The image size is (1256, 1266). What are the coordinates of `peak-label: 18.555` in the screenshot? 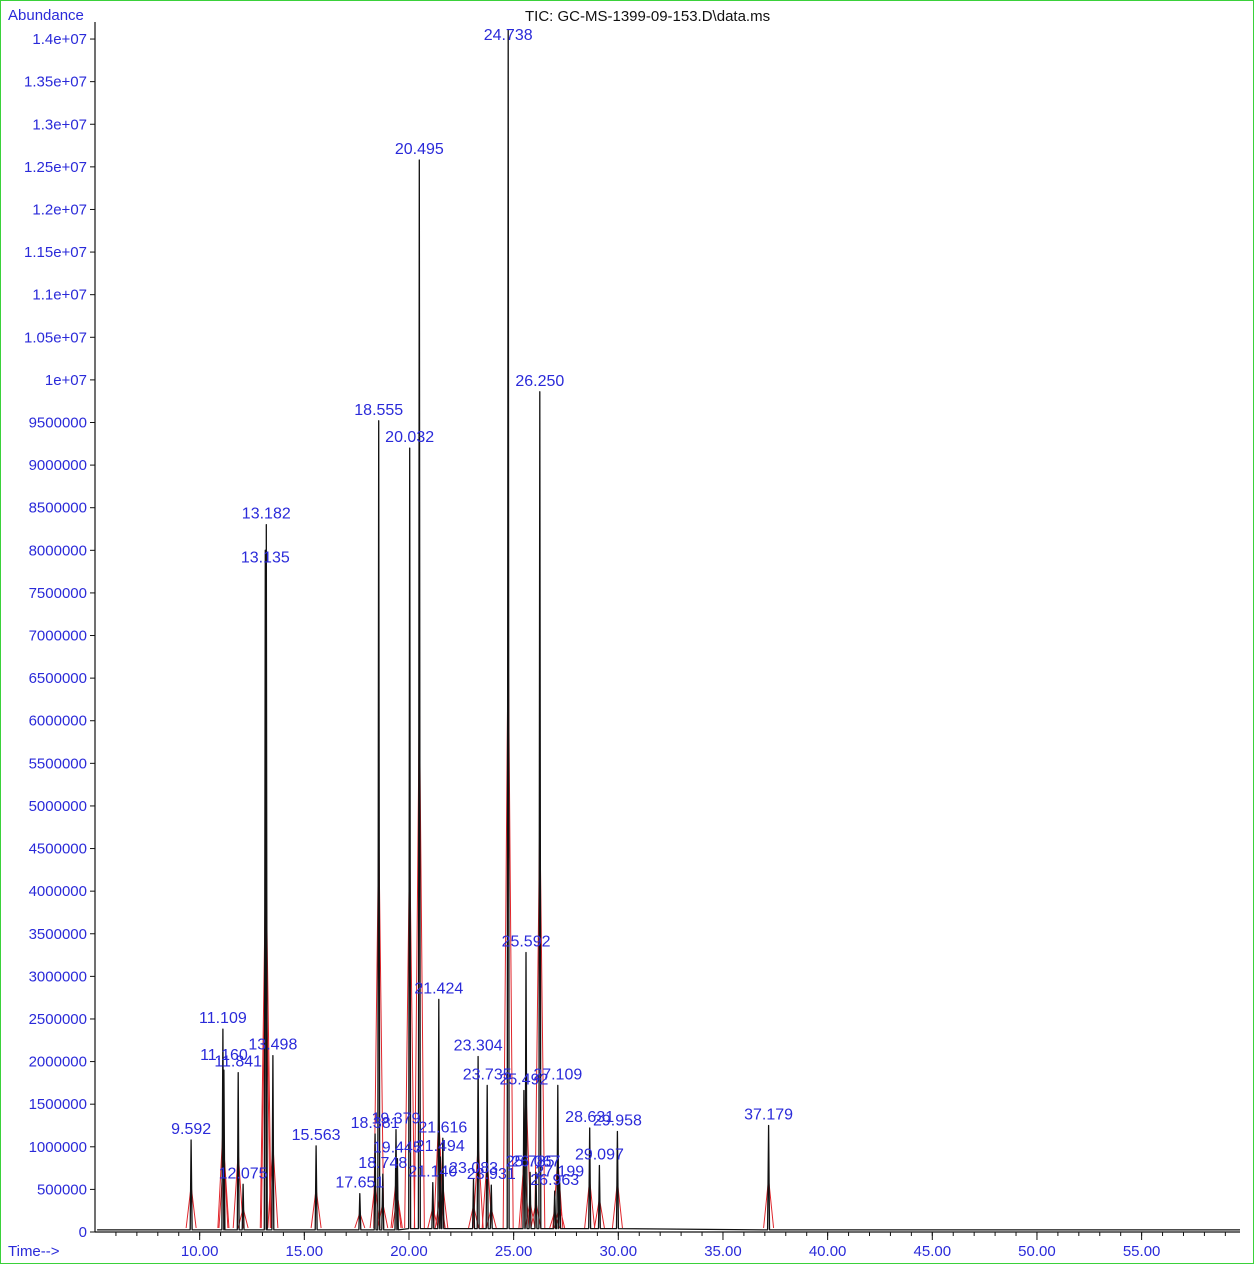 It's located at (378, 410).